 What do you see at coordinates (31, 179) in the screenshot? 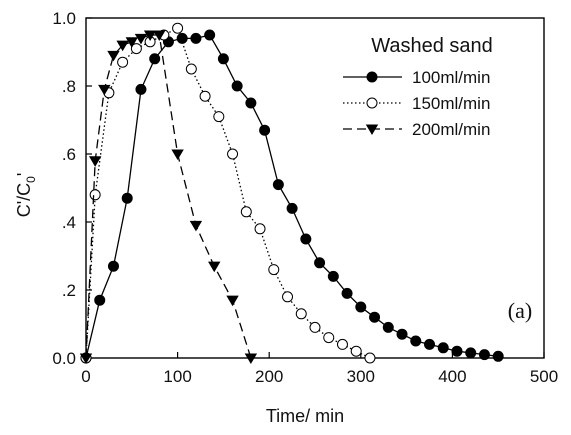
I see `y-axis-label-subscript: 0` at bounding box center [31, 179].